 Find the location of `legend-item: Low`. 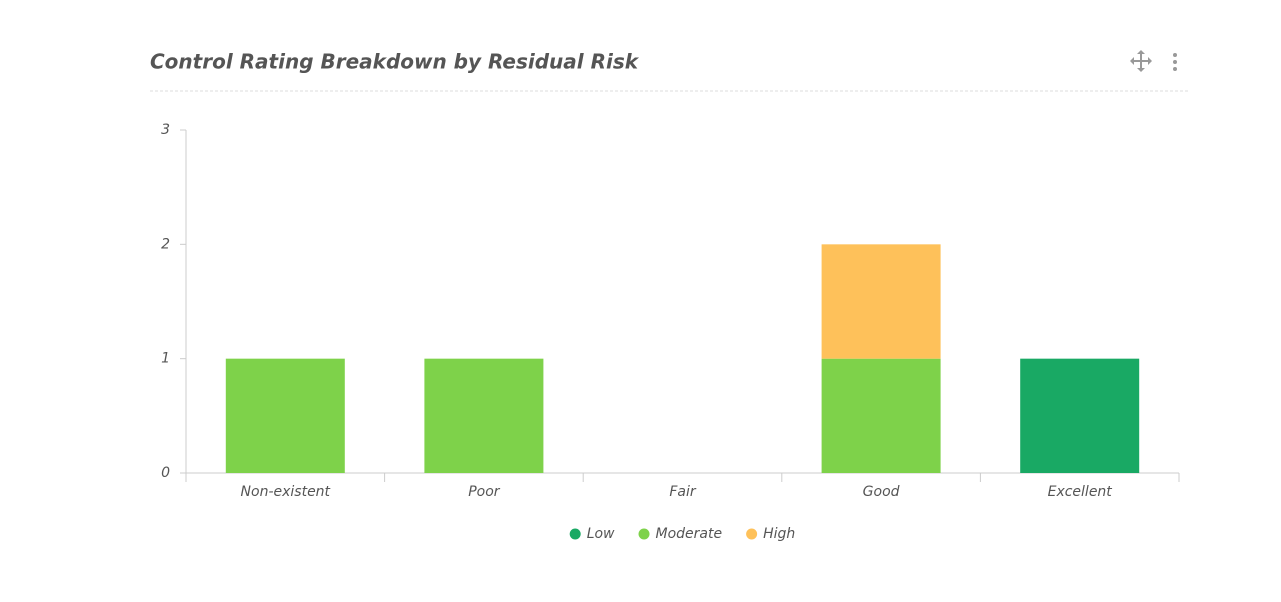

legend-item: Low is located at coordinates (592, 534).